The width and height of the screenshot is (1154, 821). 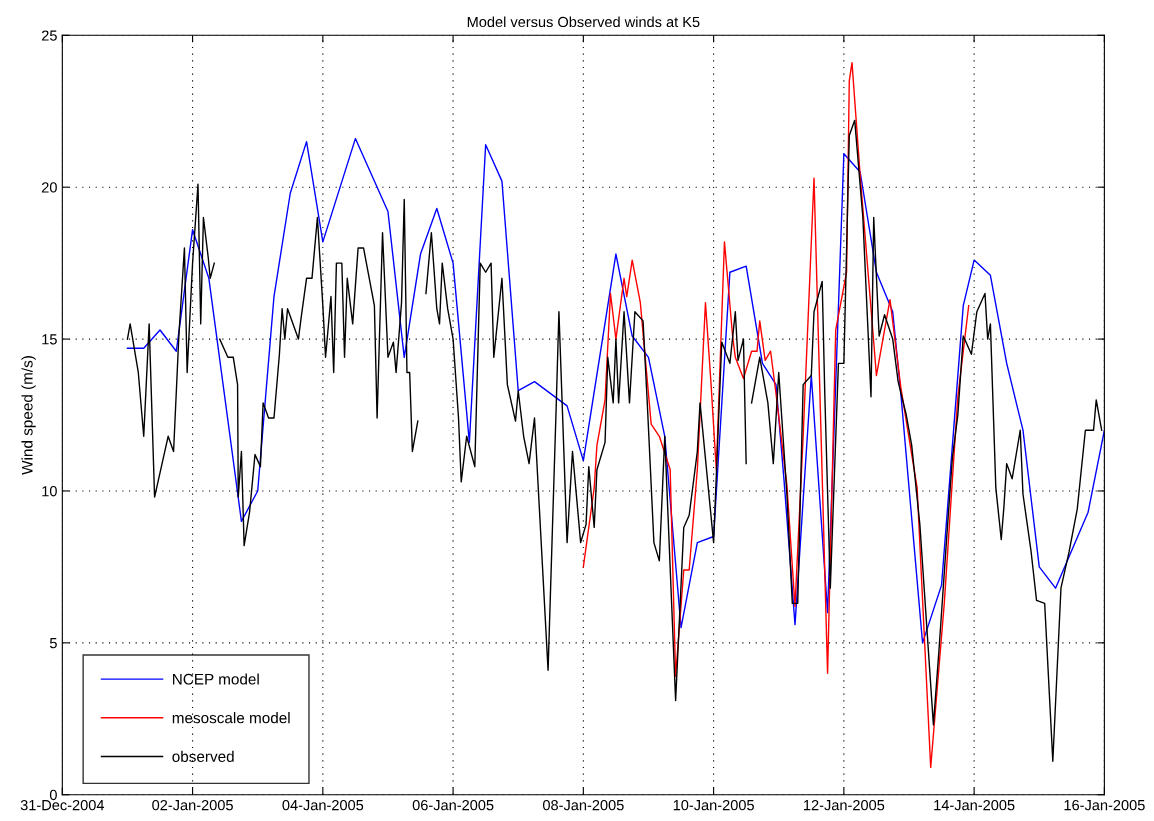 What do you see at coordinates (713, 805) in the screenshot?
I see `x-tick-label: 10-Jan-2005` at bounding box center [713, 805].